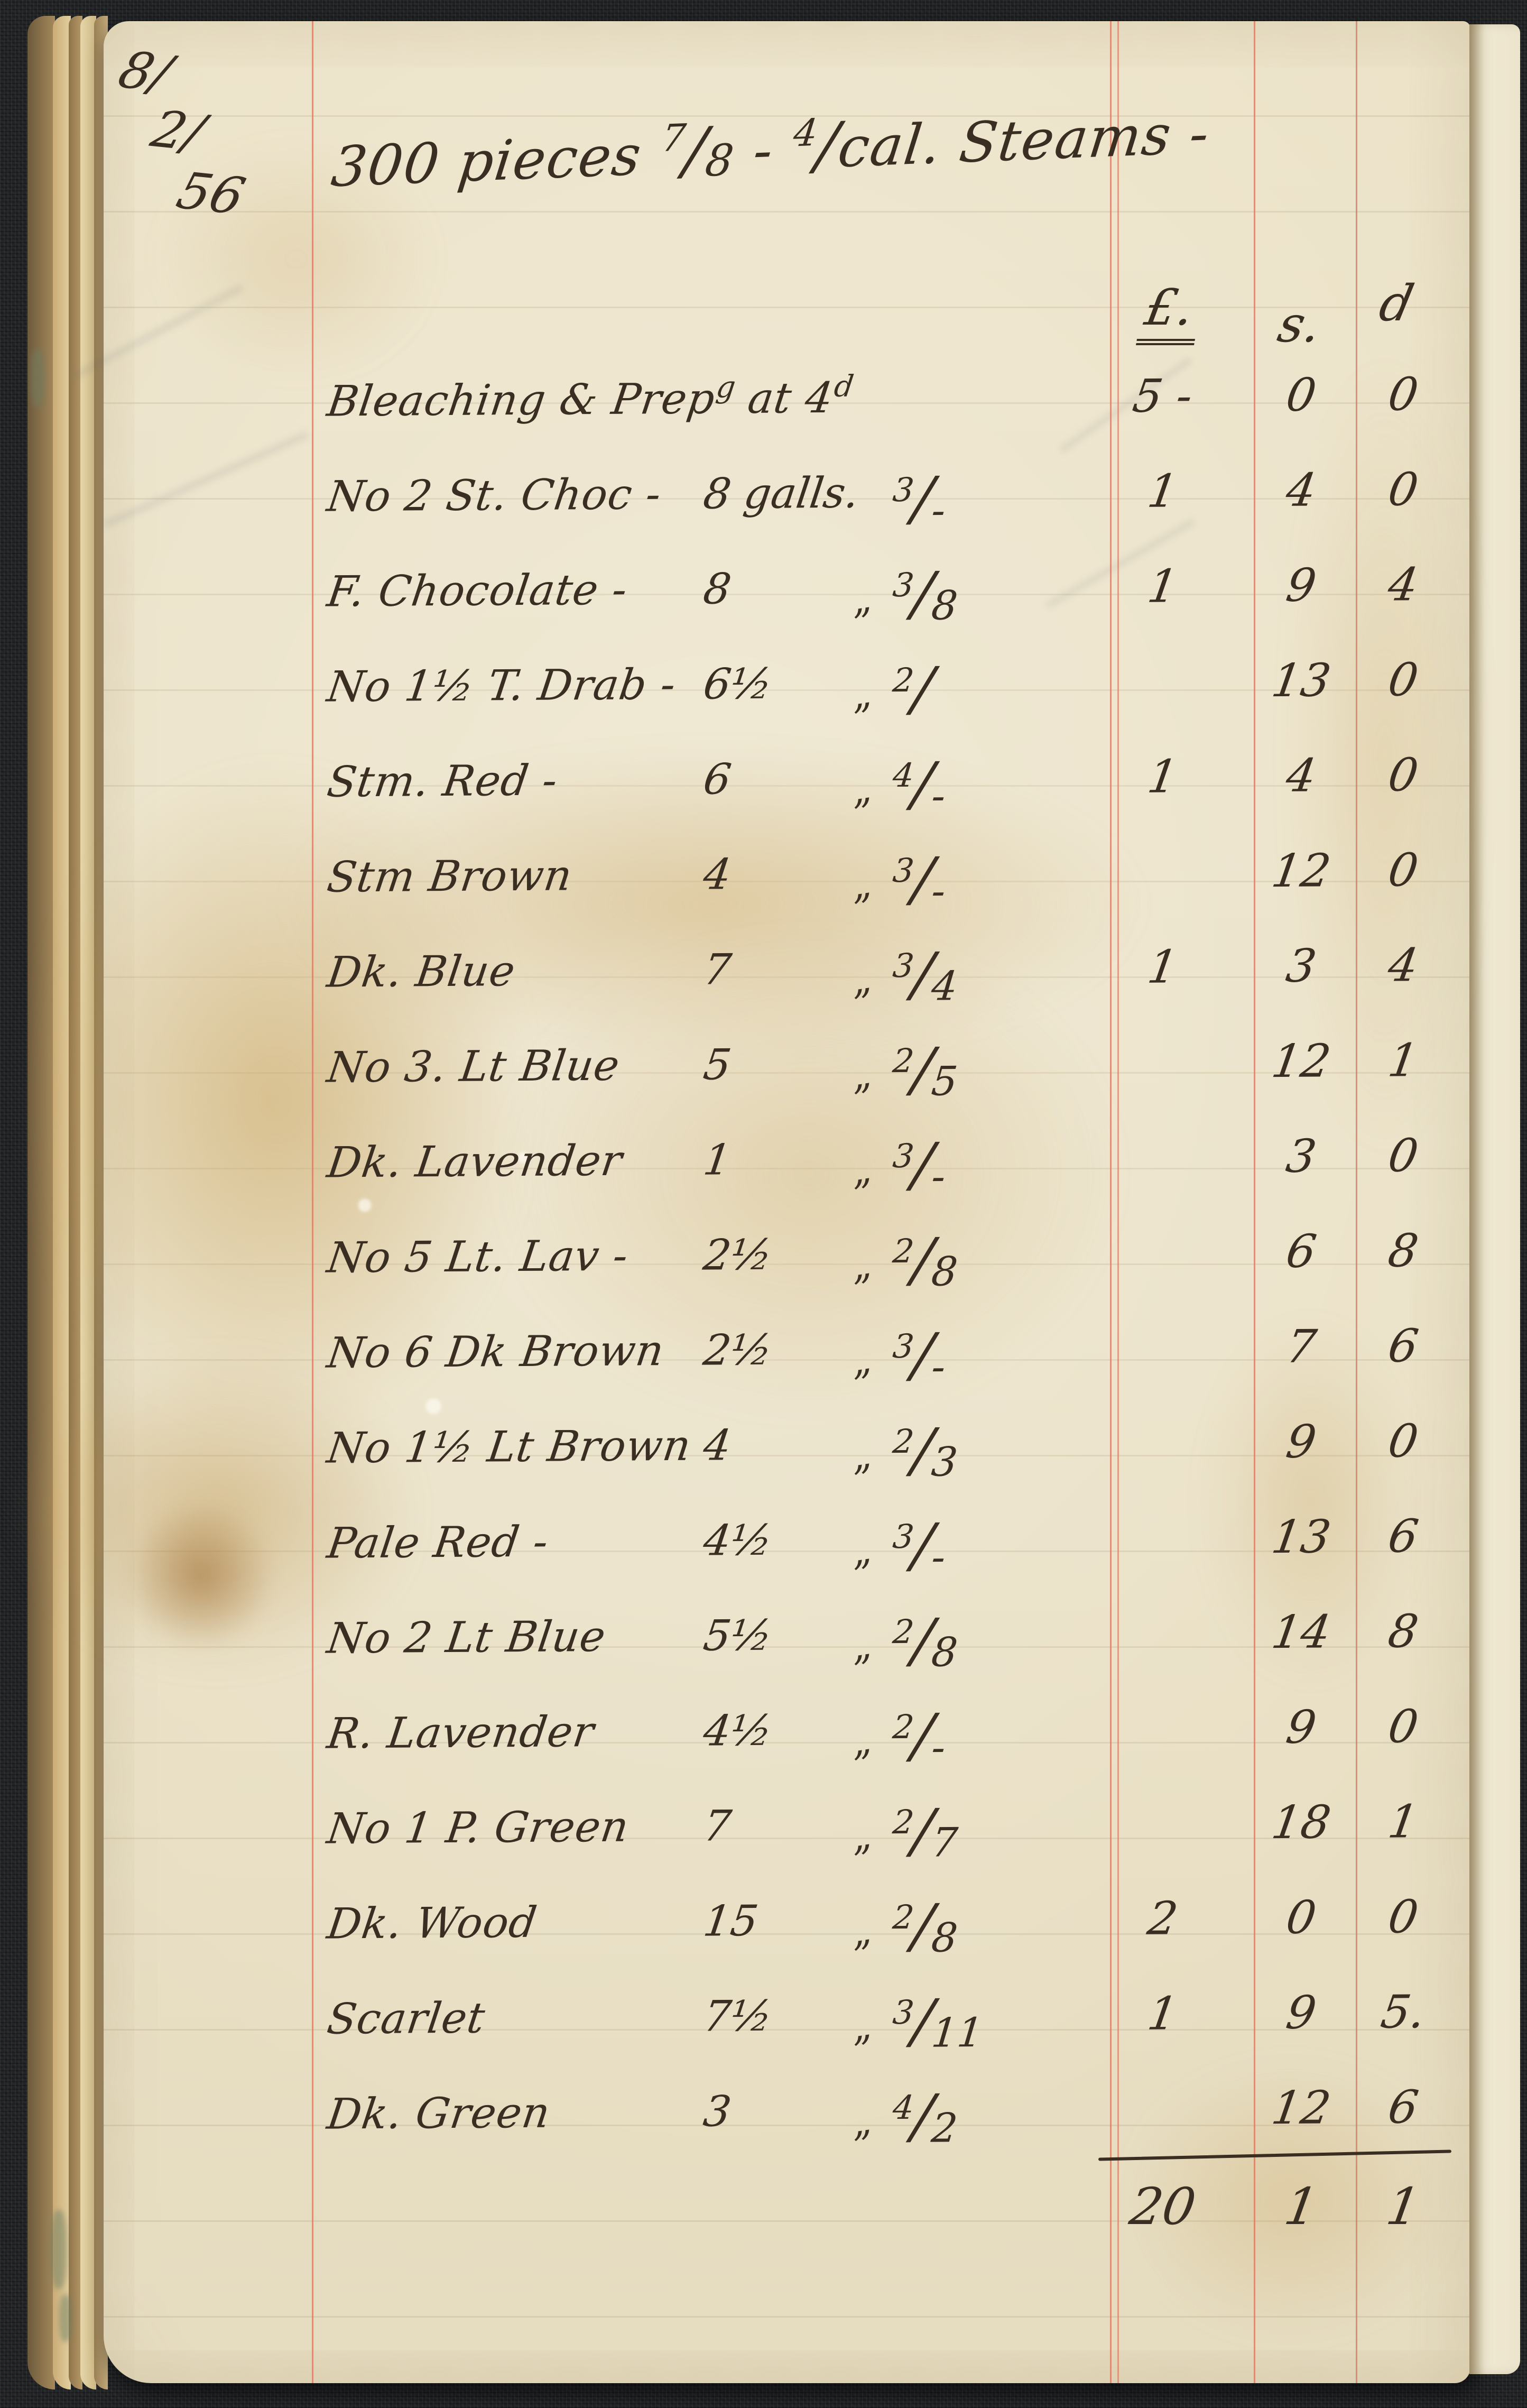 This screenshot has height=2408, width=1527. Describe the element at coordinates (763, 150) in the screenshot. I see `heading-dash: -` at that location.